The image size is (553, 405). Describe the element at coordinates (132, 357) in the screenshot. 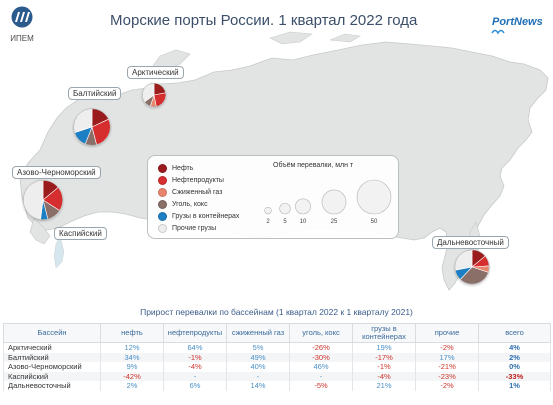

I see `row-value-cell: 34%` at that location.